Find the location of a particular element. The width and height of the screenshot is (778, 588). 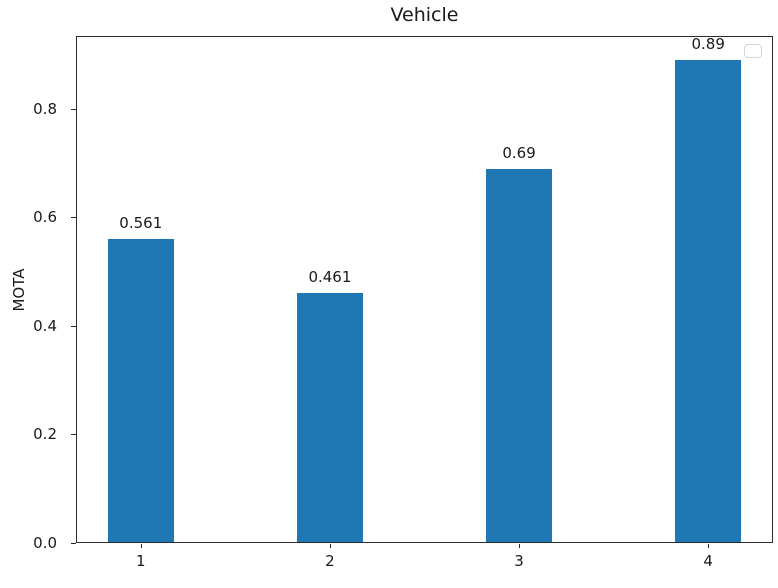

y-tick-label: 0.0 is located at coordinates (45, 543).